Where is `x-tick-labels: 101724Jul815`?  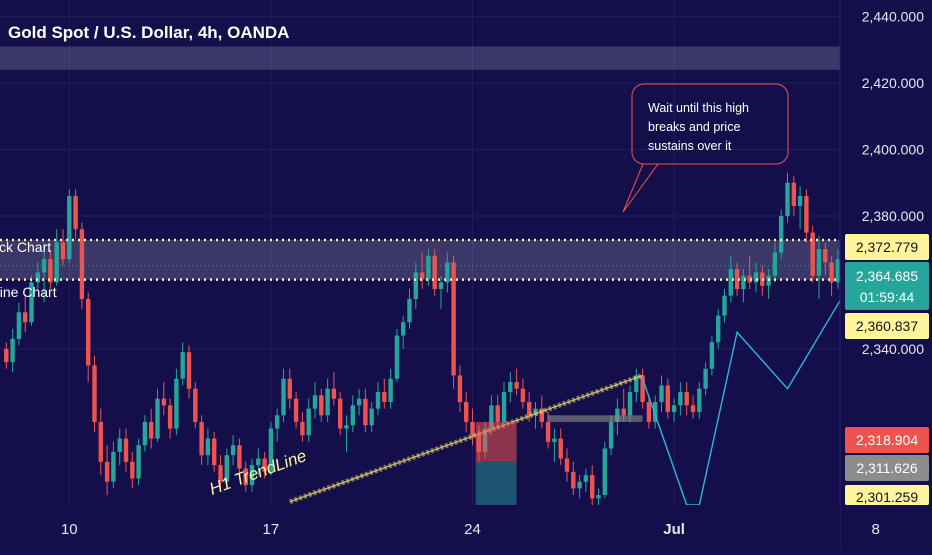
x-tick-labels: 101724Jul815 is located at coordinates (470, 529).